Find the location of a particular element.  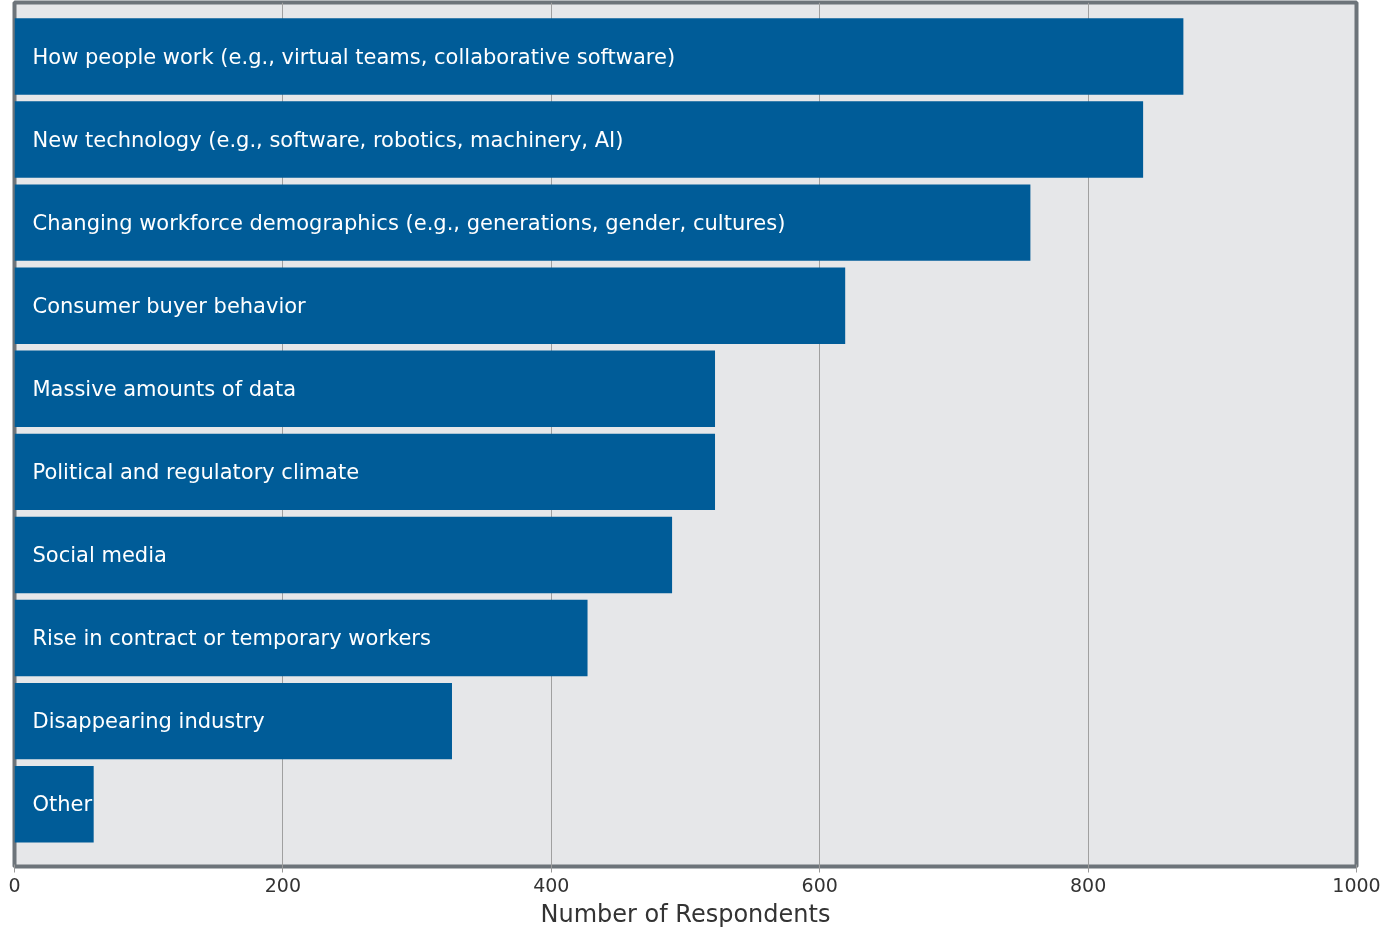

x-tick-label: 1000 is located at coordinates (1356, 884).